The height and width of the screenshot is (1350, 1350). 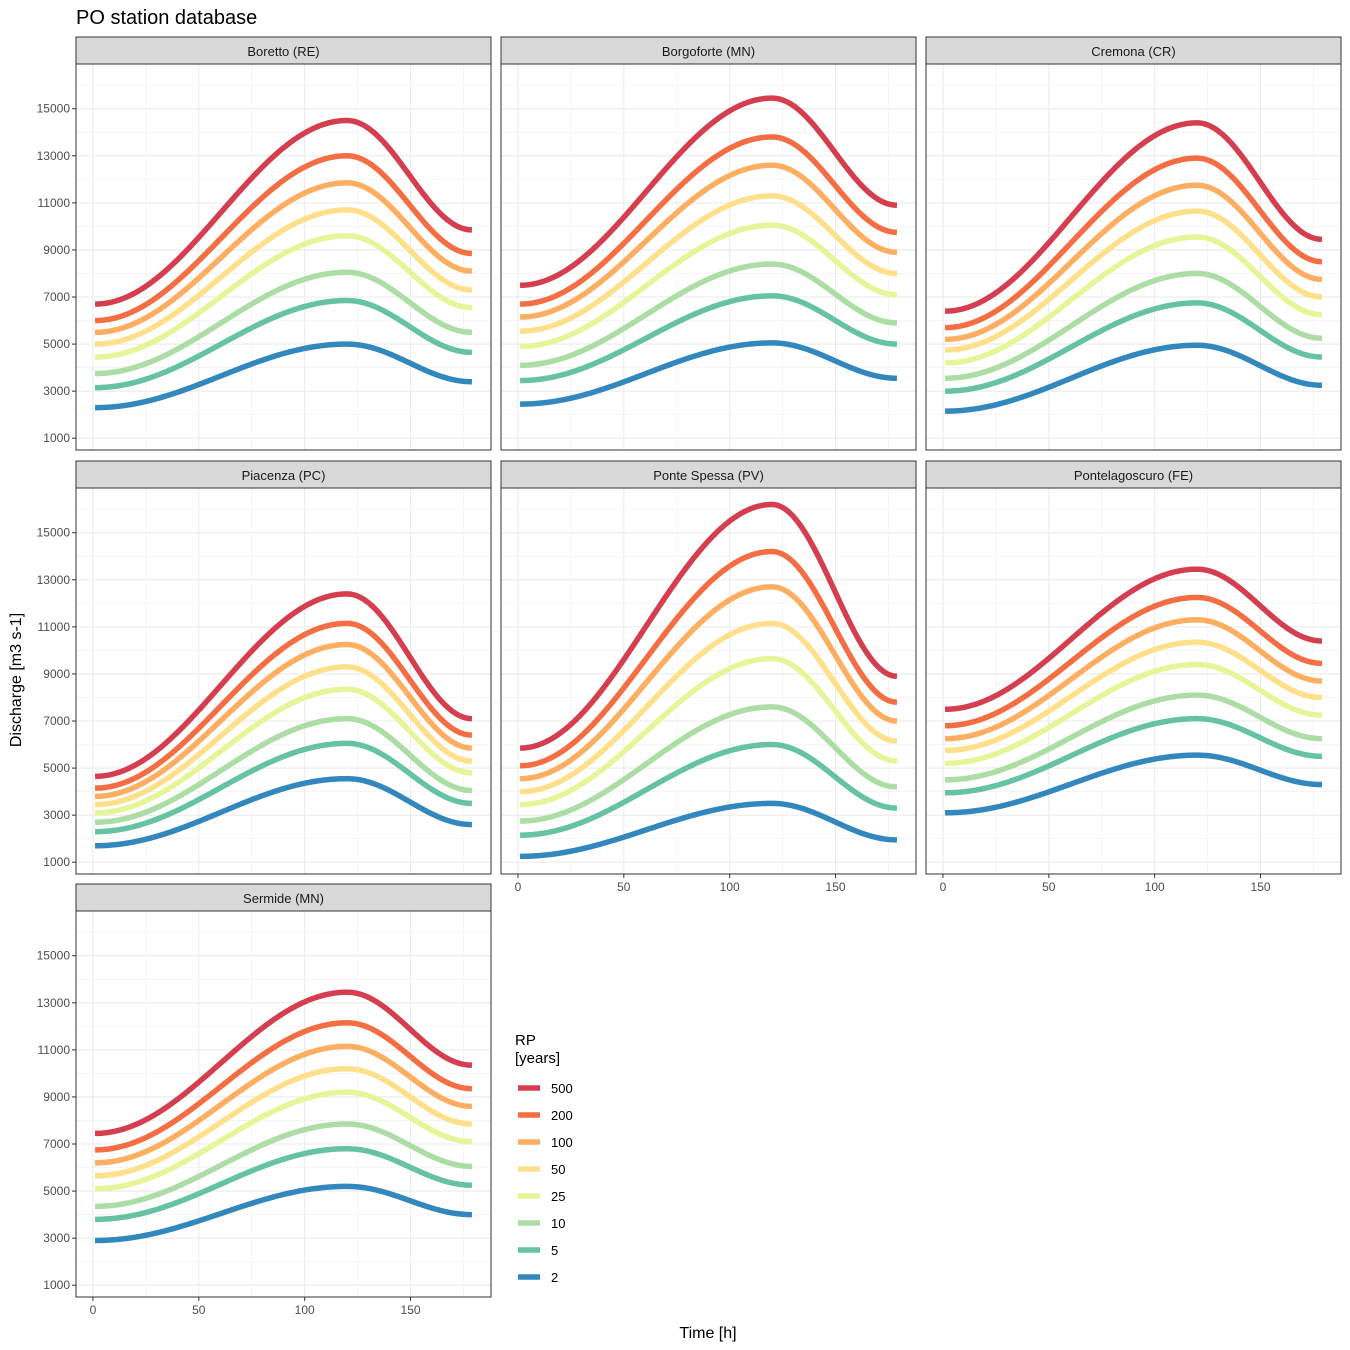 What do you see at coordinates (558, 1196) in the screenshot?
I see `legend-label-25: 25` at bounding box center [558, 1196].